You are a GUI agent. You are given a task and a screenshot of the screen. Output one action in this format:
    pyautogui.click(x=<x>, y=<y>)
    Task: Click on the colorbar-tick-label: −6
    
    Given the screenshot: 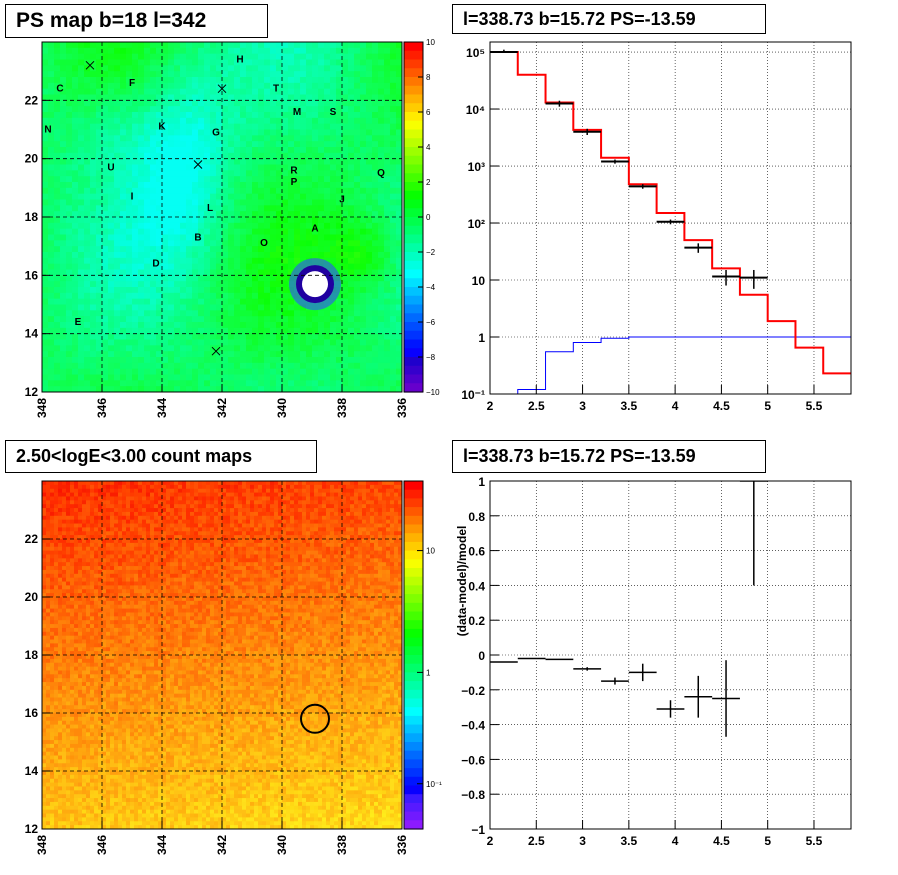 What is the action you would take?
    pyautogui.click(x=431, y=322)
    